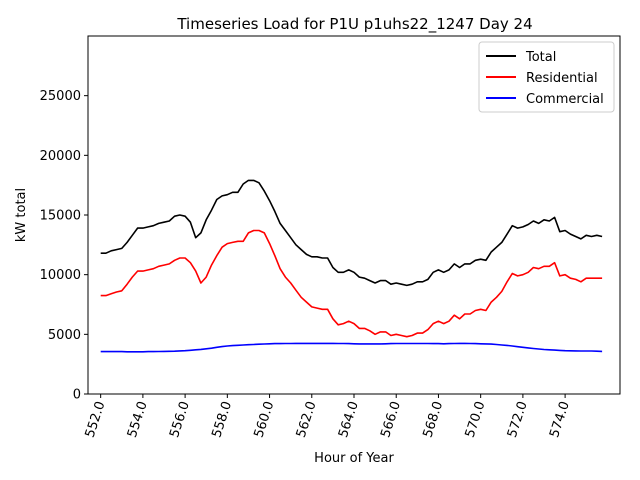 The height and width of the screenshot is (480, 640). Describe the element at coordinates (307, 420) in the screenshot. I see `x-tick-label: 562.0` at that location.